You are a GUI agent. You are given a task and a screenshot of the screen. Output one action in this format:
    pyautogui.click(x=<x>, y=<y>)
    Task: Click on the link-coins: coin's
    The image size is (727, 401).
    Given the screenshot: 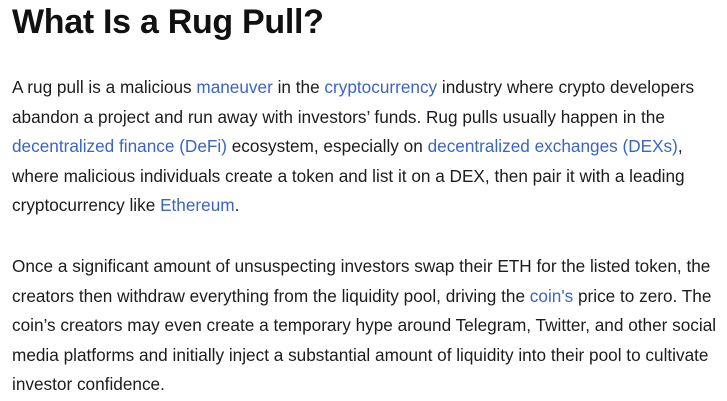 What is the action you would take?
    pyautogui.click(x=551, y=295)
    